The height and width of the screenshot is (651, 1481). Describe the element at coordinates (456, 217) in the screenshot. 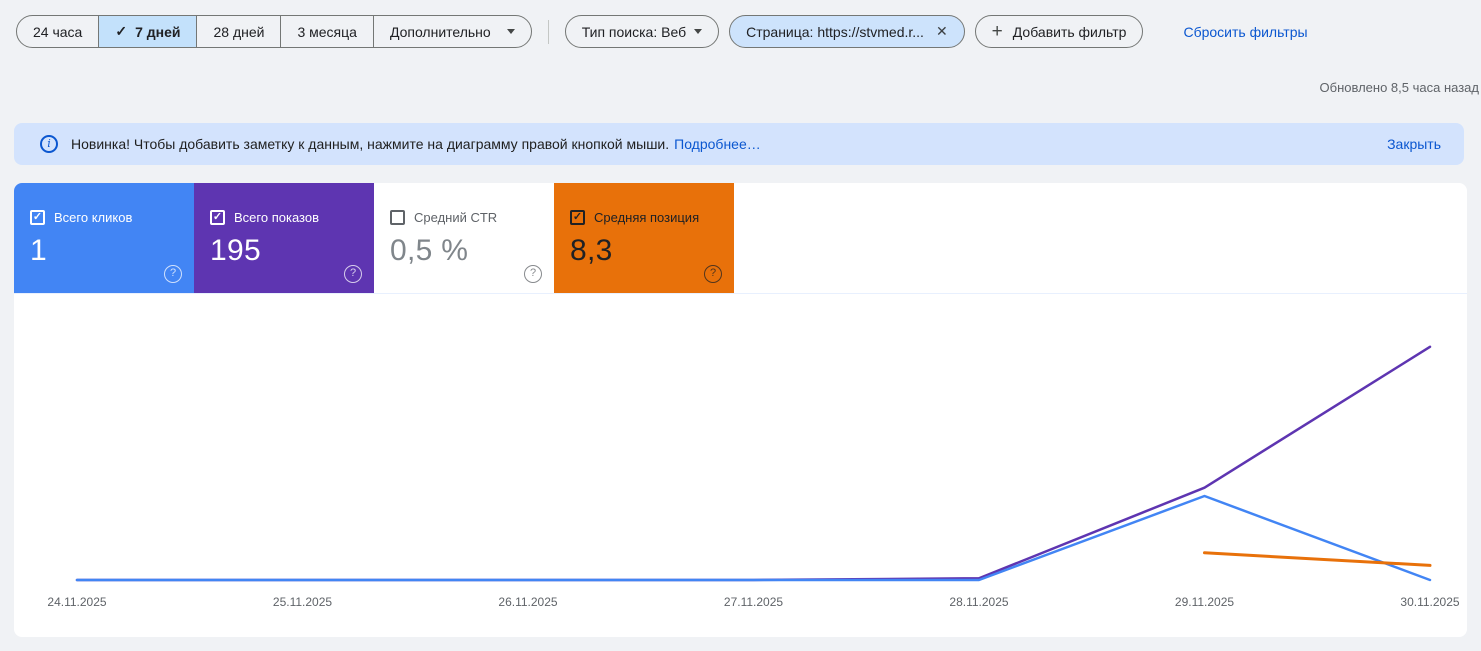

I see `metric-label-ctr: Средний CTR` at that location.